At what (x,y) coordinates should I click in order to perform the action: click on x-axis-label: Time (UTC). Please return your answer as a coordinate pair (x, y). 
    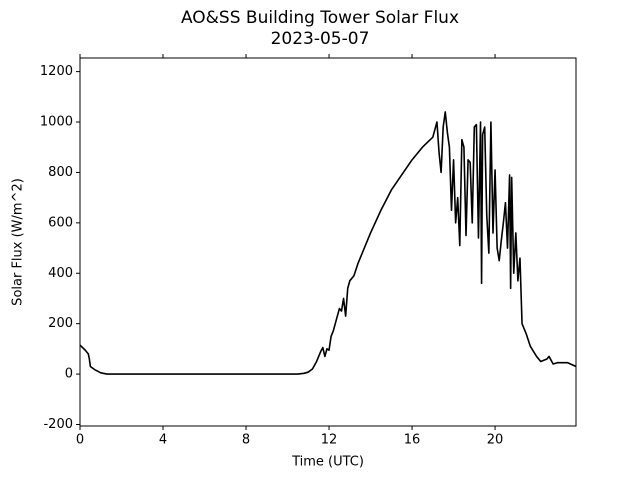
    Looking at the image, I should click on (327, 462).